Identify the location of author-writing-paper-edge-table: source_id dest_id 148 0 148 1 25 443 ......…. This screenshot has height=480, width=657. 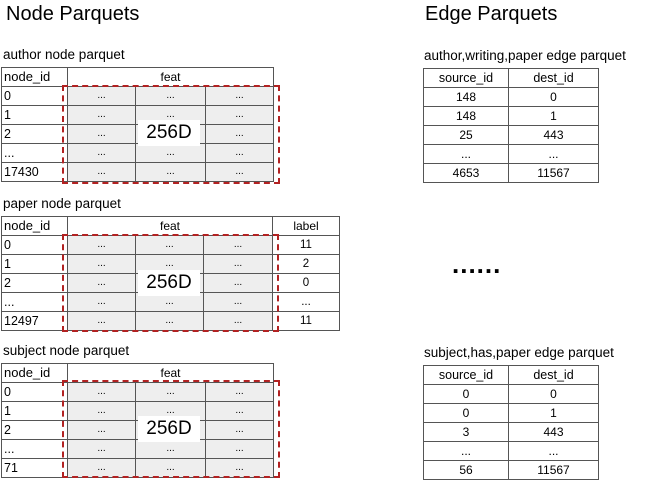
(511, 125).